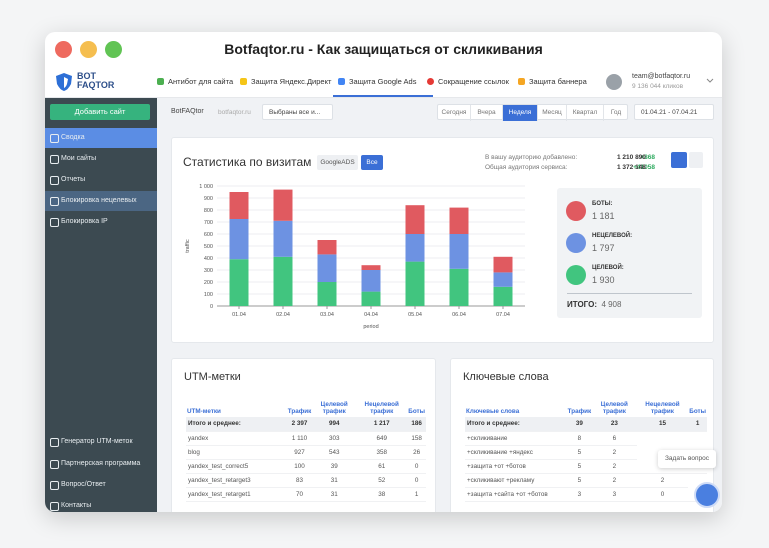 This screenshot has width=769, height=548. I want to click on audience-total: 1 372 148, so click(631, 167).